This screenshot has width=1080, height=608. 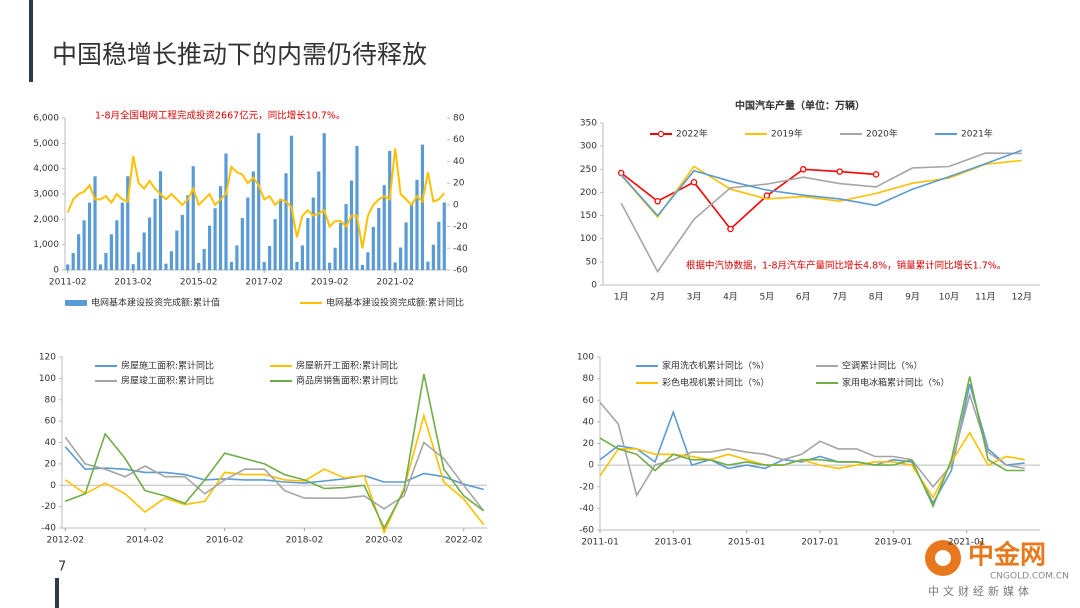 I want to click on x-tick-label: 2014-02, so click(x=145, y=541).